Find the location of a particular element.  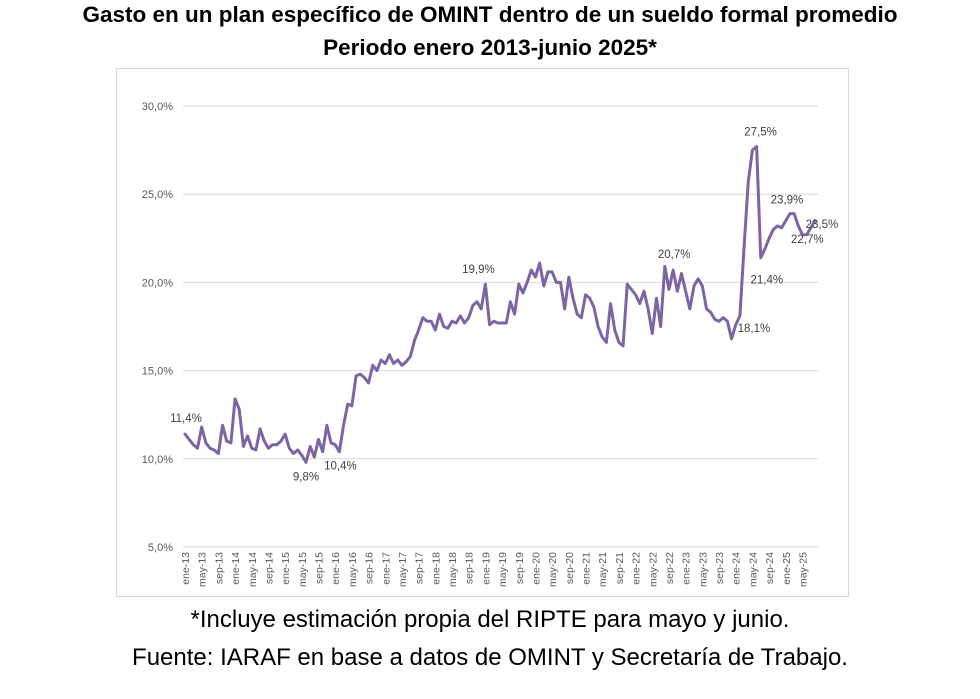

data-label: 23,5% is located at coordinates (822, 225).